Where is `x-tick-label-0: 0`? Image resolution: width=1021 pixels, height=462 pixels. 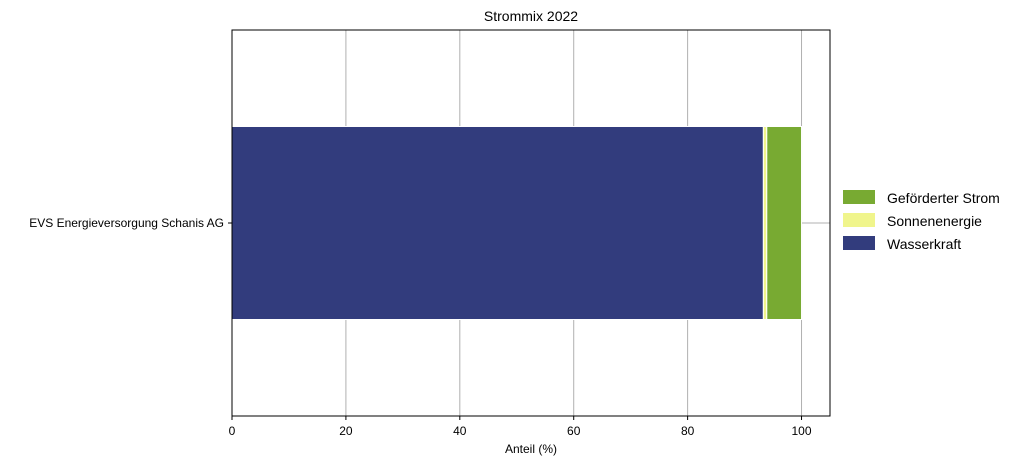
x-tick-label-0: 0 is located at coordinates (232, 431).